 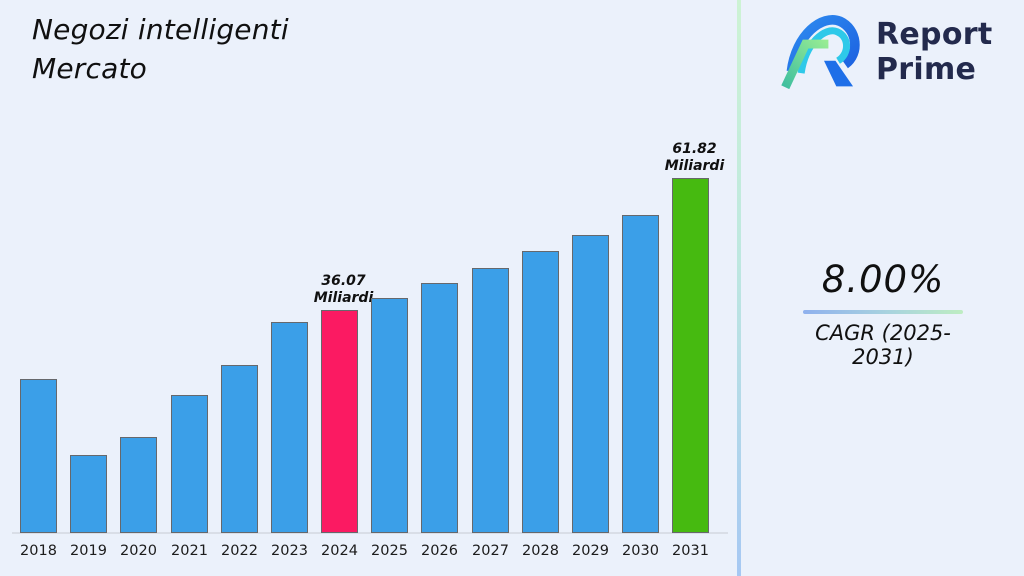 I want to click on x-axis-baseline, so click(x=370, y=533).